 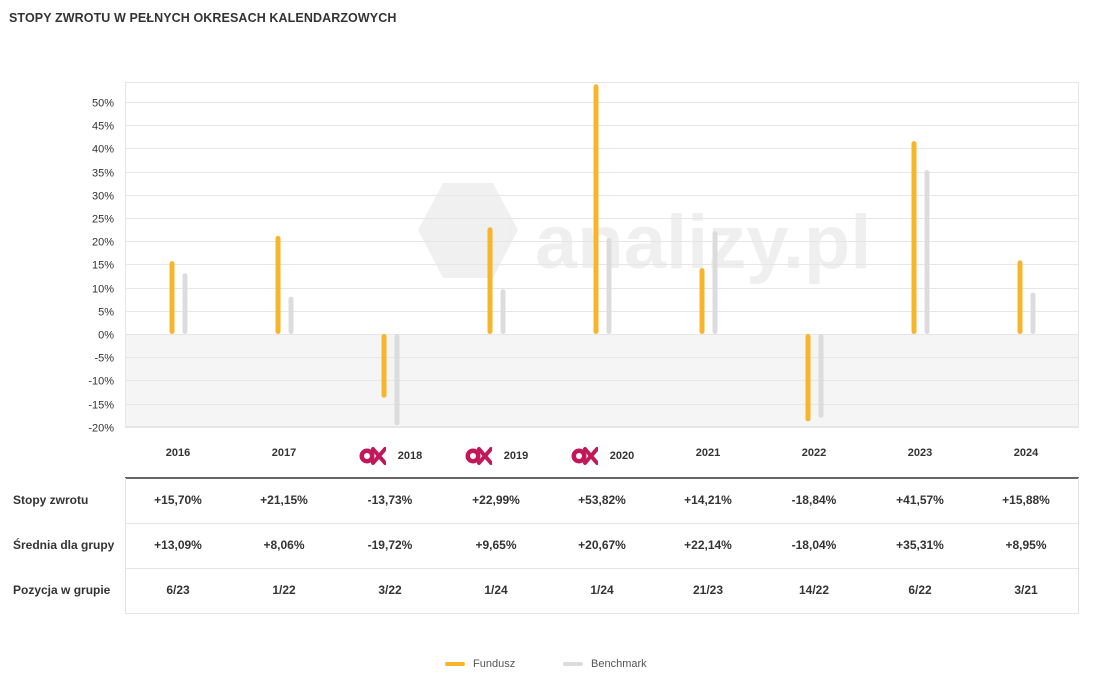 What do you see at coordinates (103, 150) in the screenshot?
I see `y-tick-label: 40%` at bounding box center [103, 150].